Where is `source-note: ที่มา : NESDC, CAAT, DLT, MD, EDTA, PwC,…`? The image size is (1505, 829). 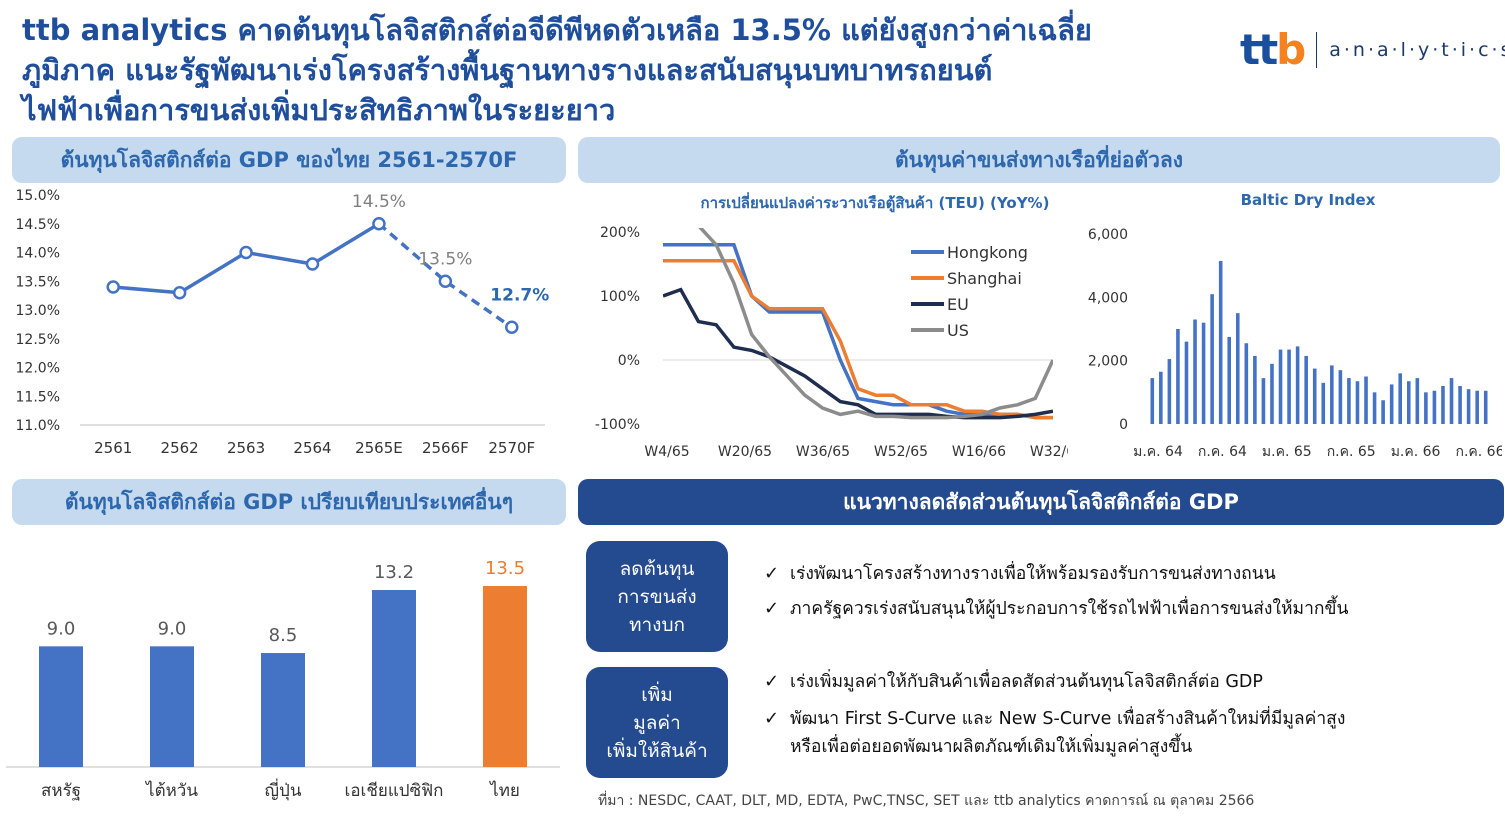
source-note: ที่มา : NESDC, CAAT, DLT, MD, EDTA, PwC,… is located at coordinates (926, 801).